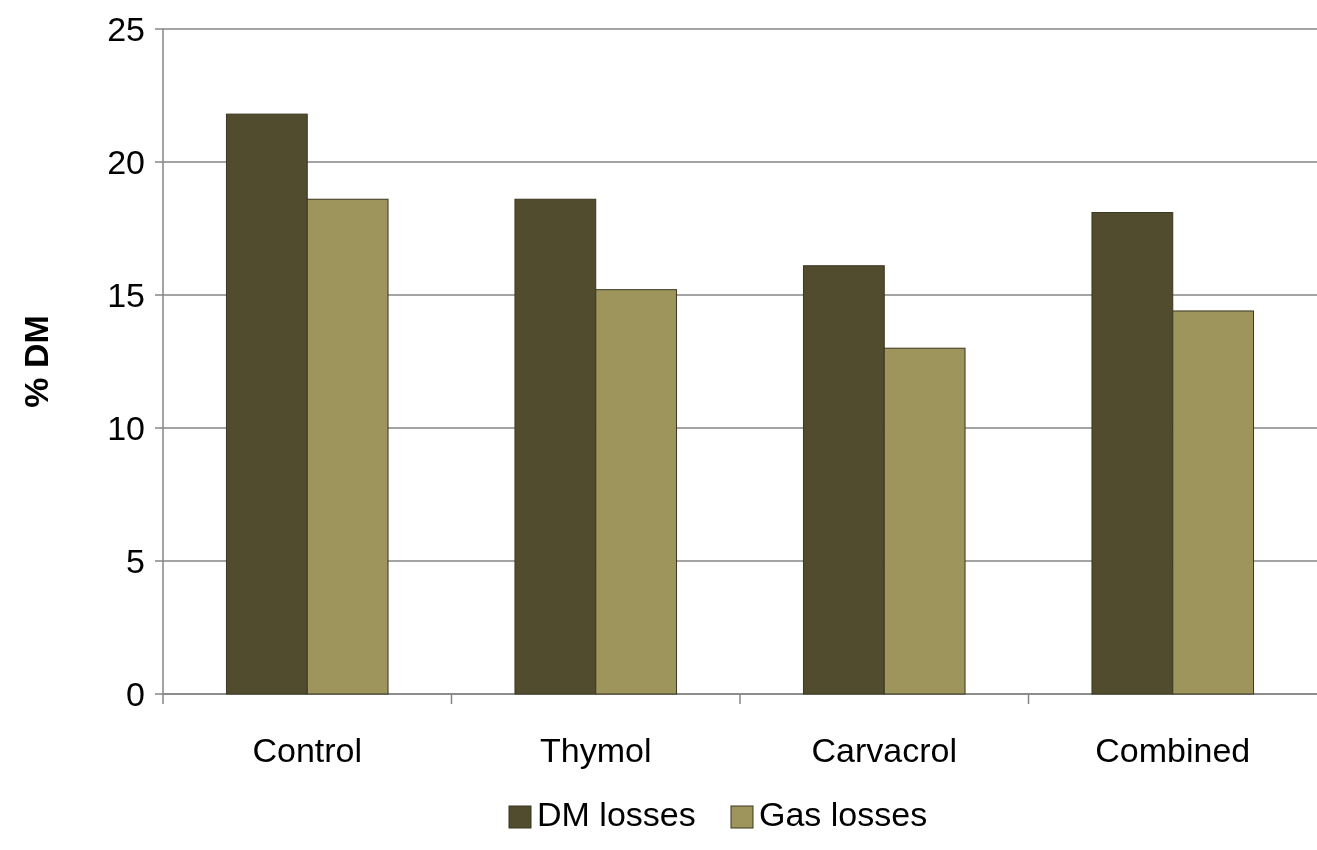  I want to click on y-tick-label: 5, so click(135, 560).